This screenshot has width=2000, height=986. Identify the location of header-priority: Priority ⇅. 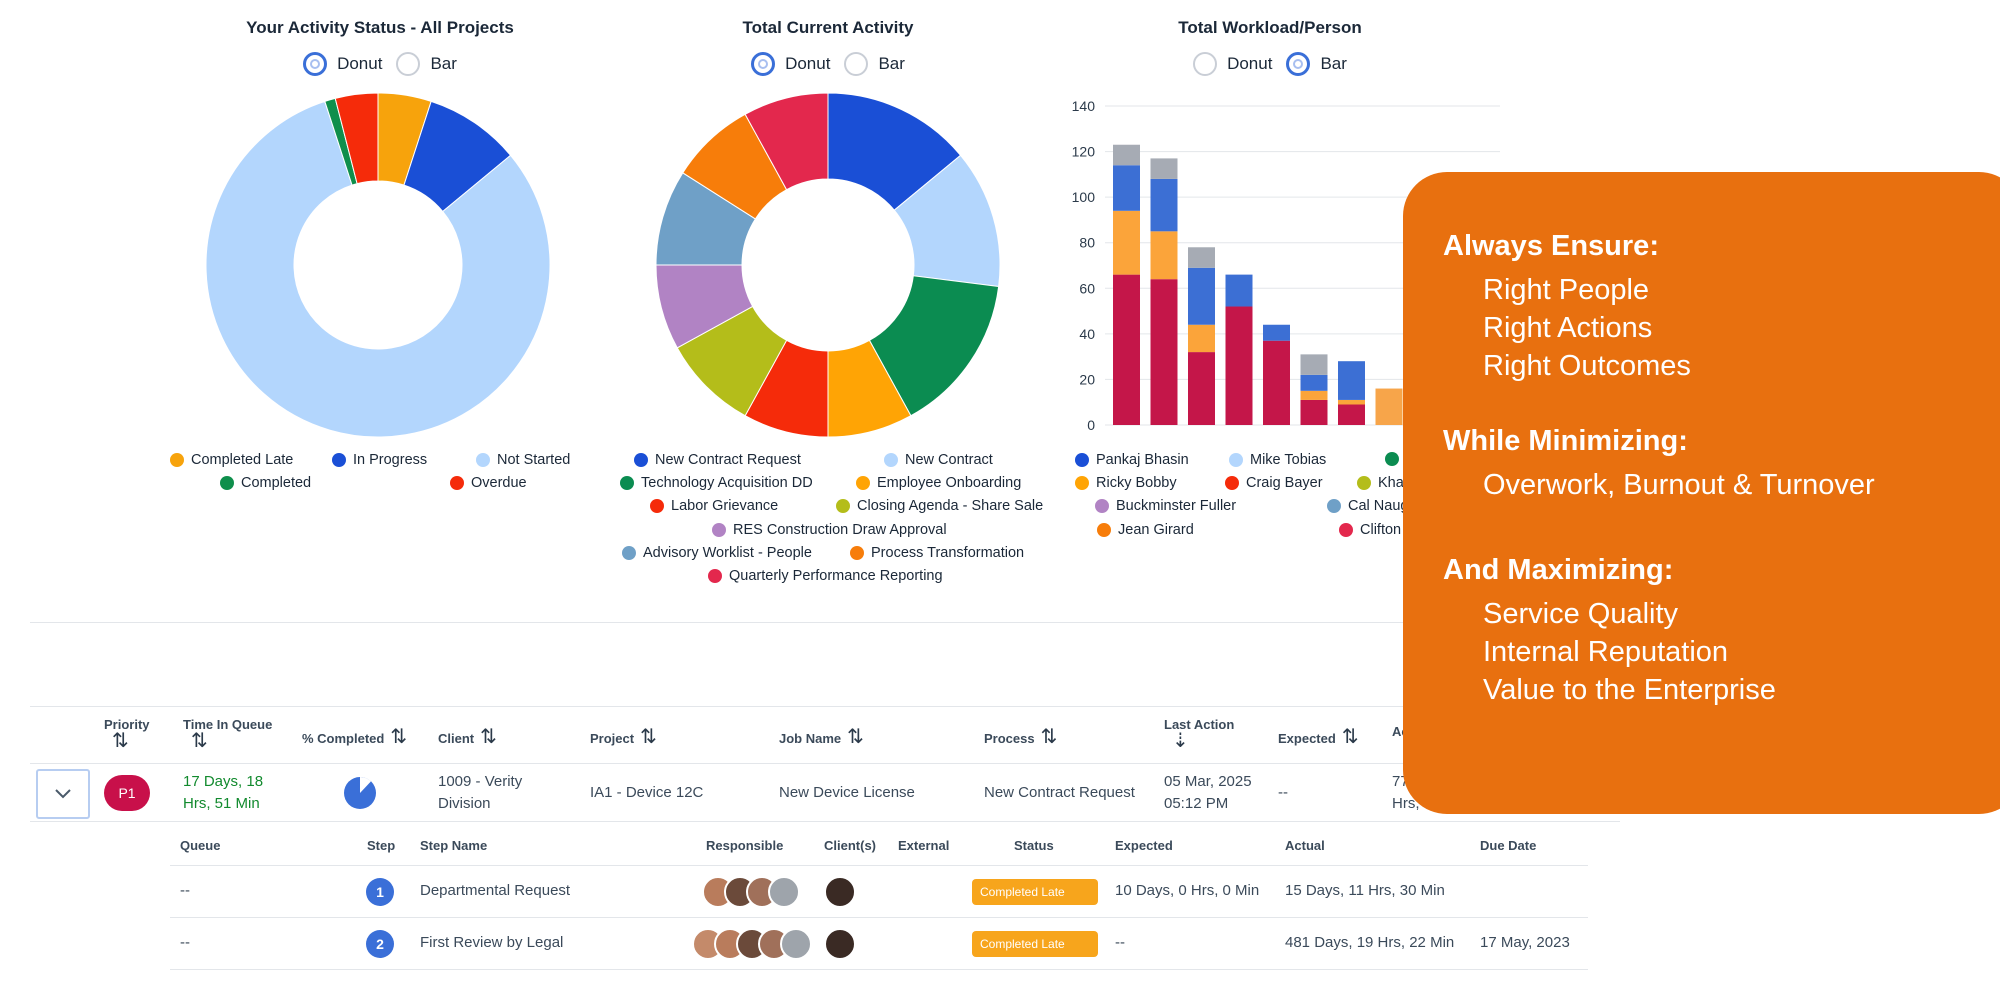
(127, 734).